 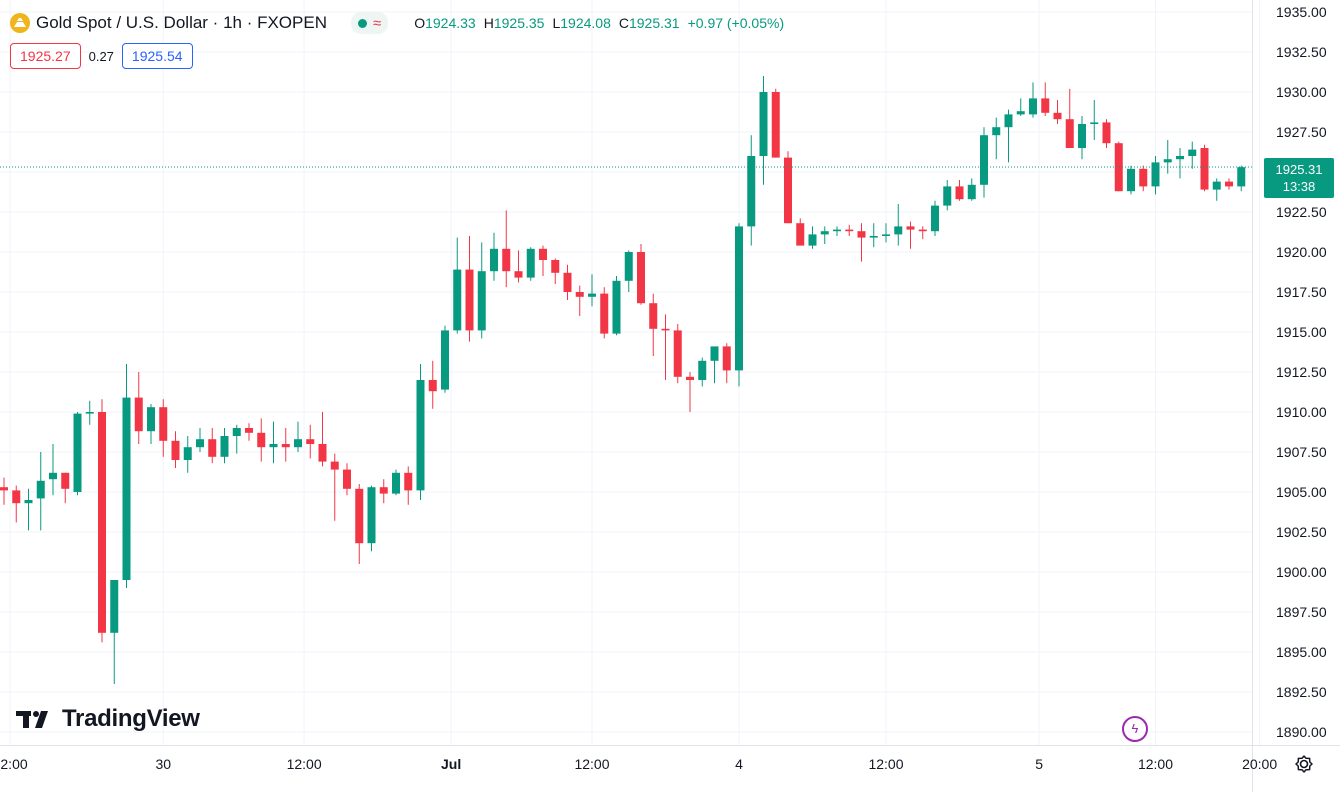 What do you see at coordinates (1301, 212) in the screenshot?
I see `price-tick-label: 1922.50` at bounding box center [1301, 212].